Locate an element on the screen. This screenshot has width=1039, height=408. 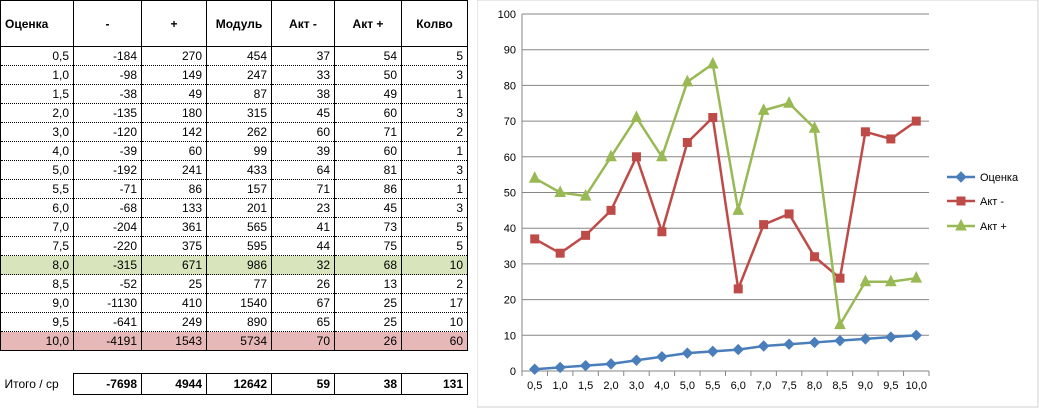
table-cell: -1130 is located at coordinates (107, 303).